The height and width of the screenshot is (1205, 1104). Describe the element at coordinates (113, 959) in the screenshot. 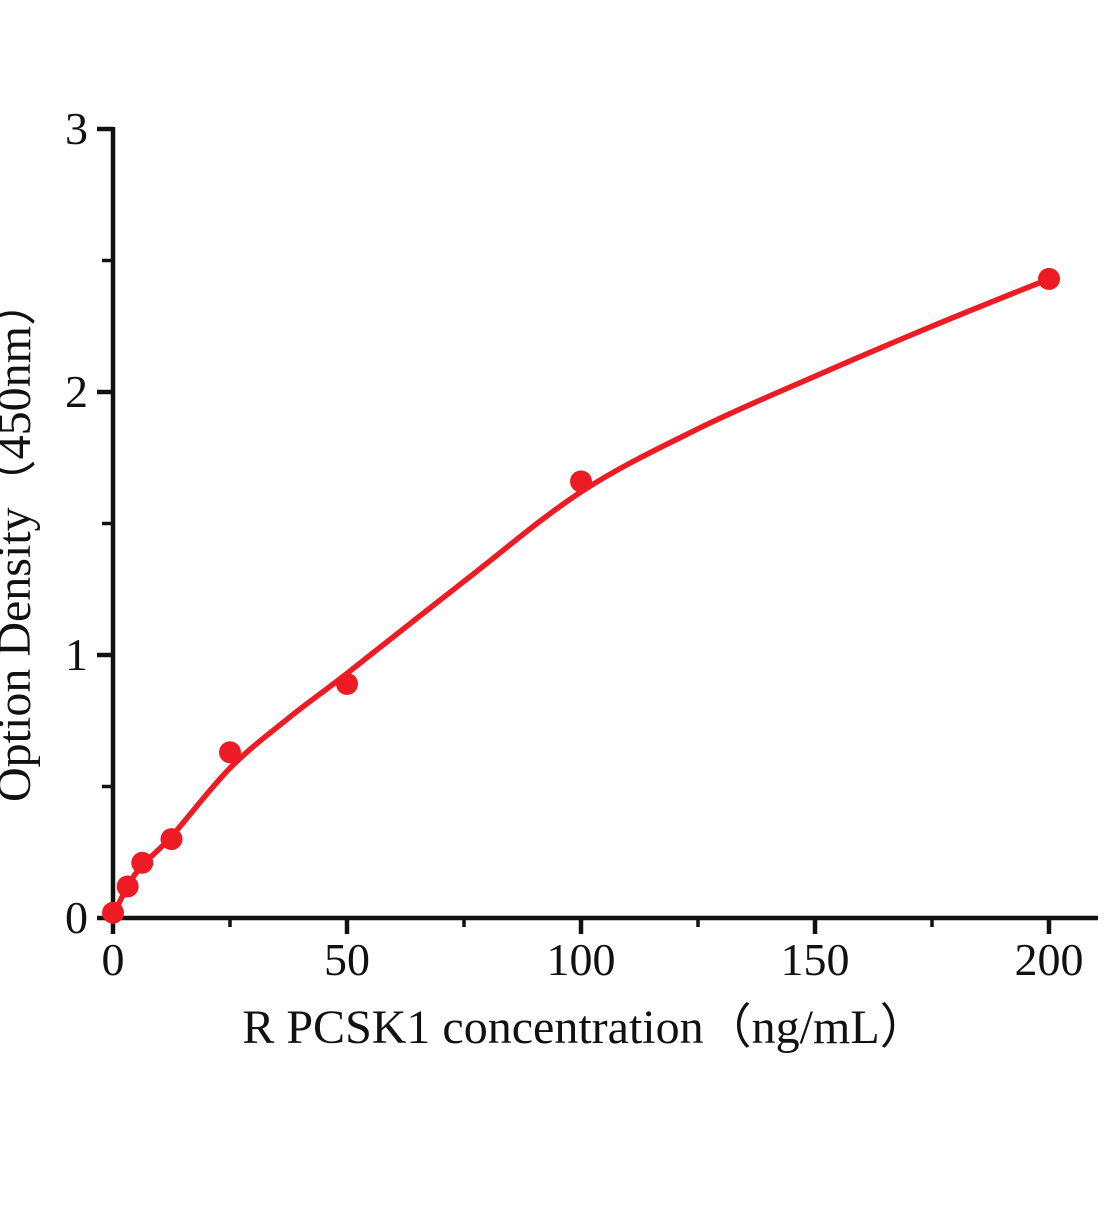

I see `x-tick-label: 0` at that location.